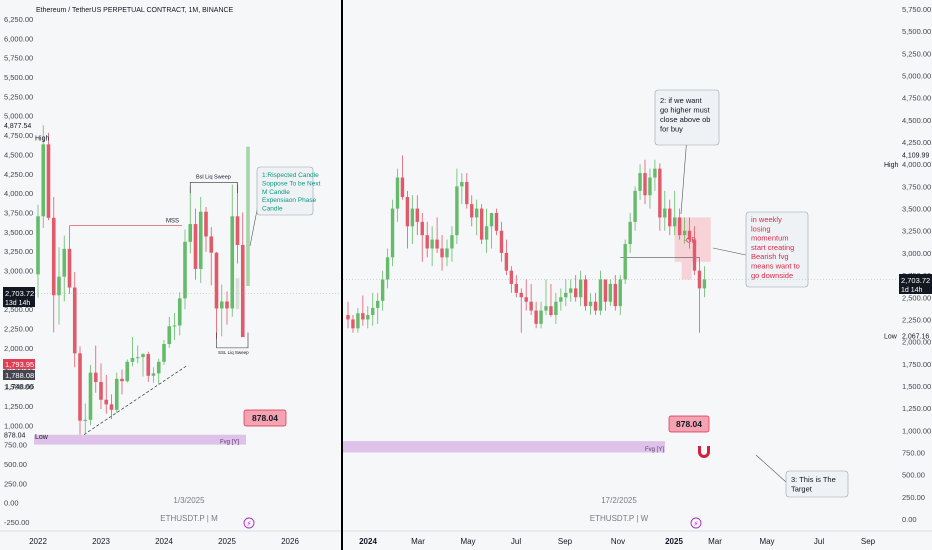  I want to click on note1-box, so click(285, 191).